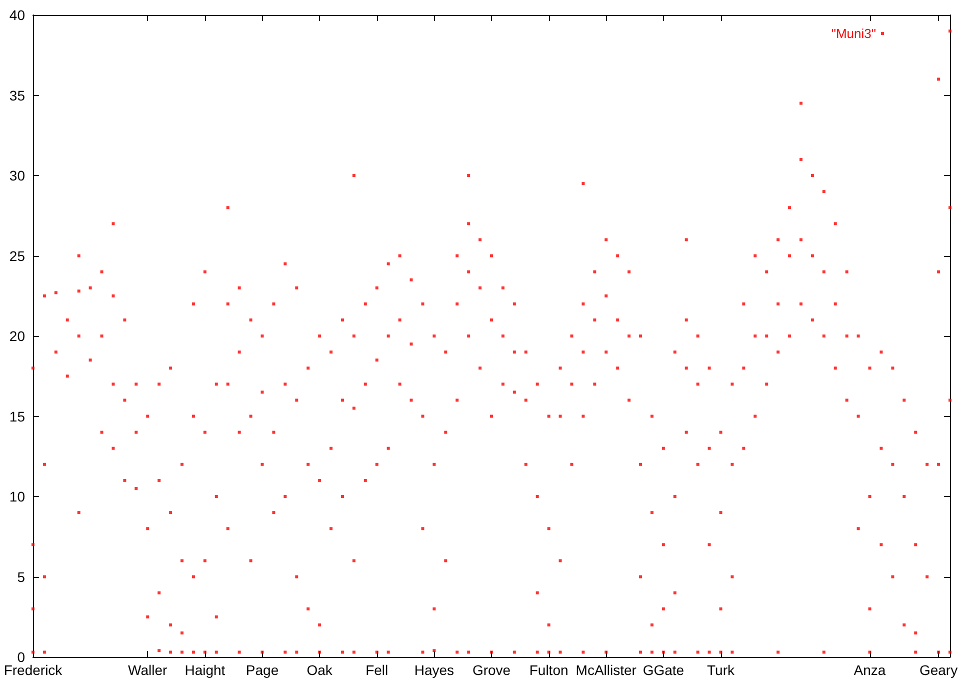 The image size is (969, 685). What do you see at coordinates (17, 416) in the screenshot?
I see `y-tick-label: 15` at bounding box center [17, 416].